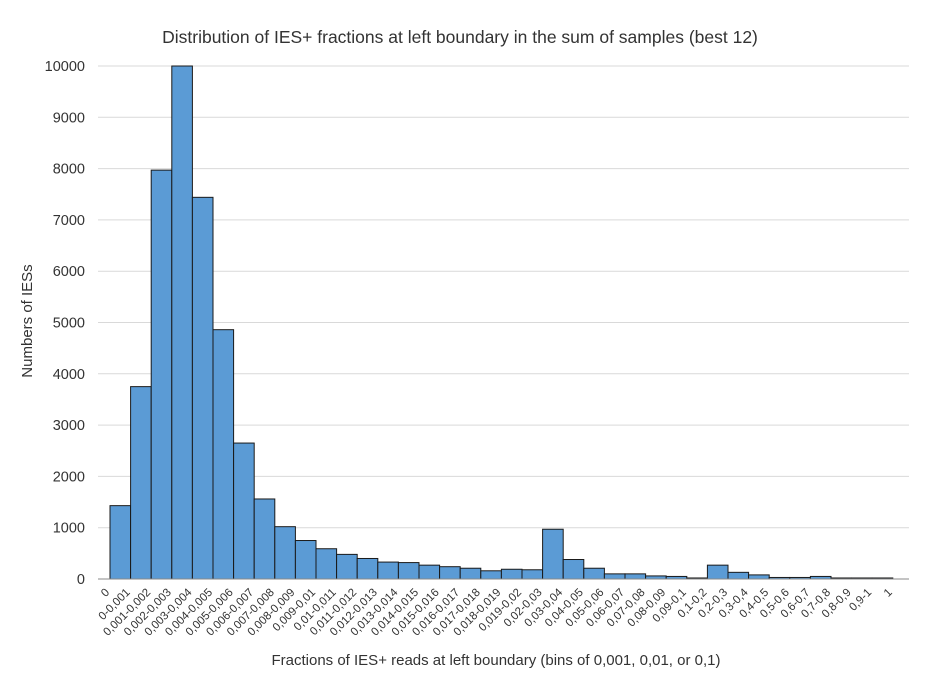 Image resolution: width=926 pixels, height=673 pixels. I want to click on y-tick-label: 6000, so click(69, 272).